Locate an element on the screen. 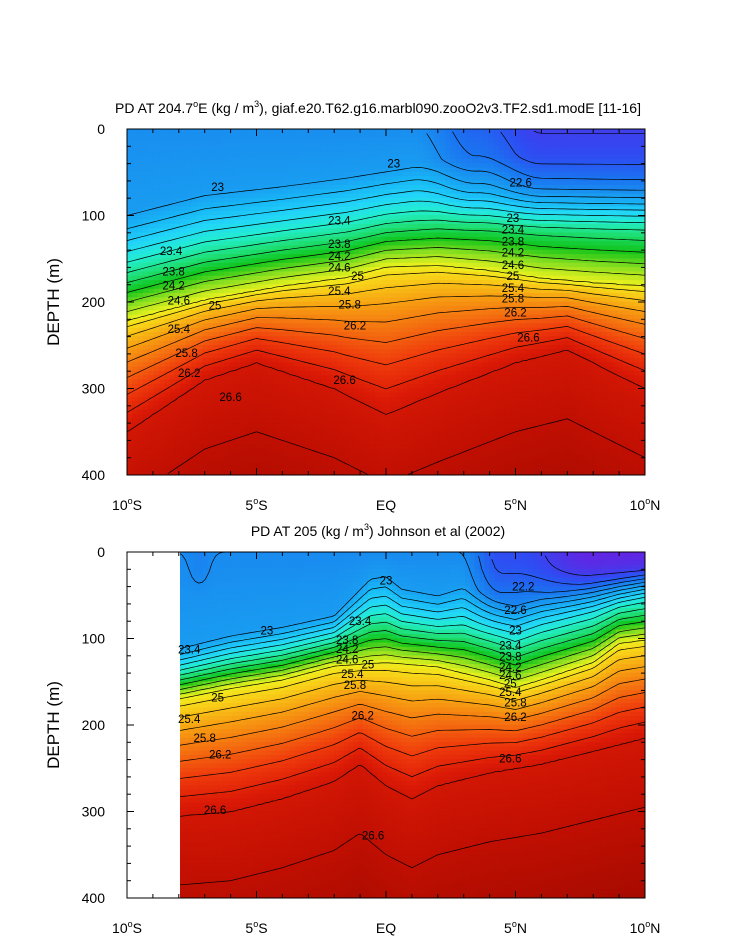  contour-line-23.2 is located at coordinates (386, 204).